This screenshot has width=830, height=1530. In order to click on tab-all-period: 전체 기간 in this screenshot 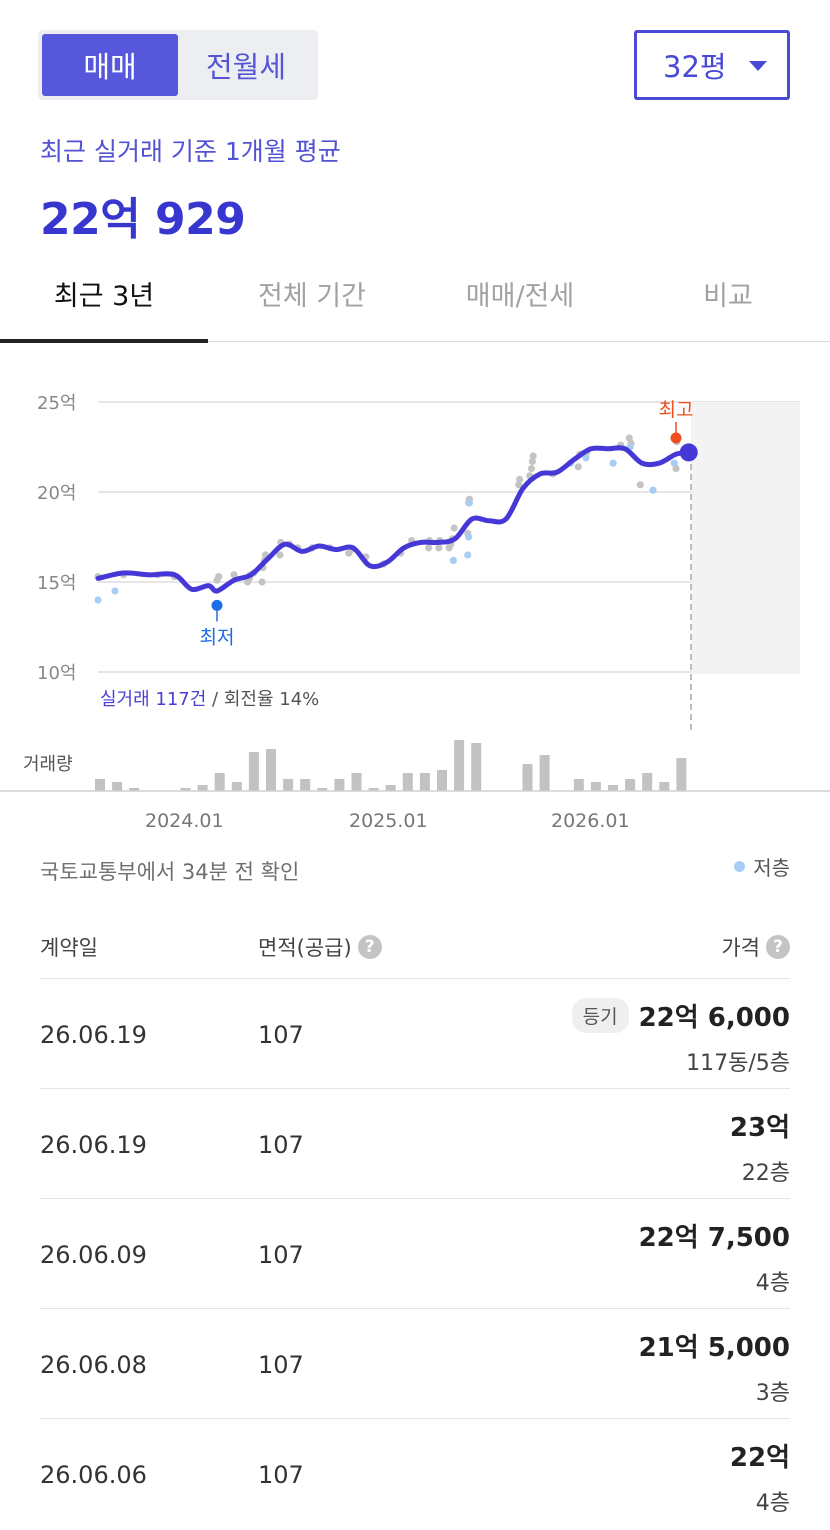, I will do `click(312, 296)`.